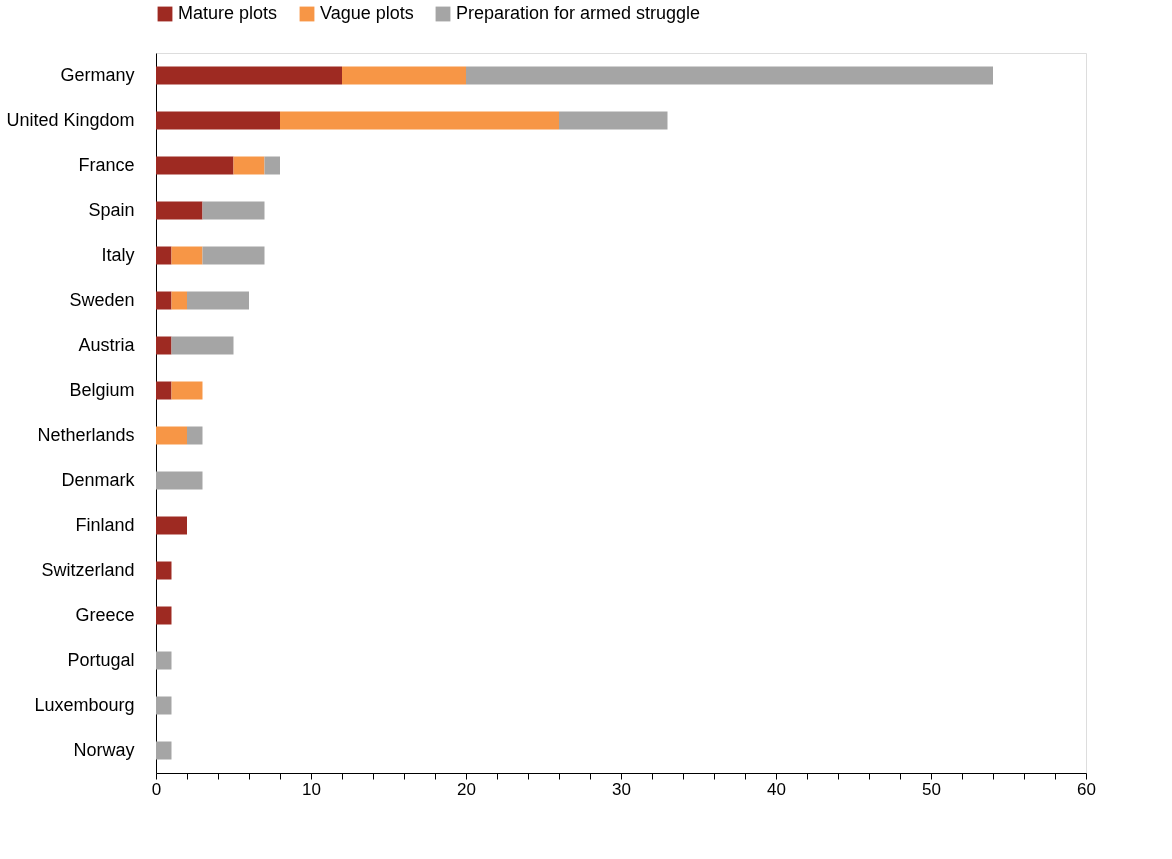 This screenshot has height=859, width=1172. Describe the element at coordinates (102, 299) in the screenshot. I see `y-tick-label: Sweden` at that location.